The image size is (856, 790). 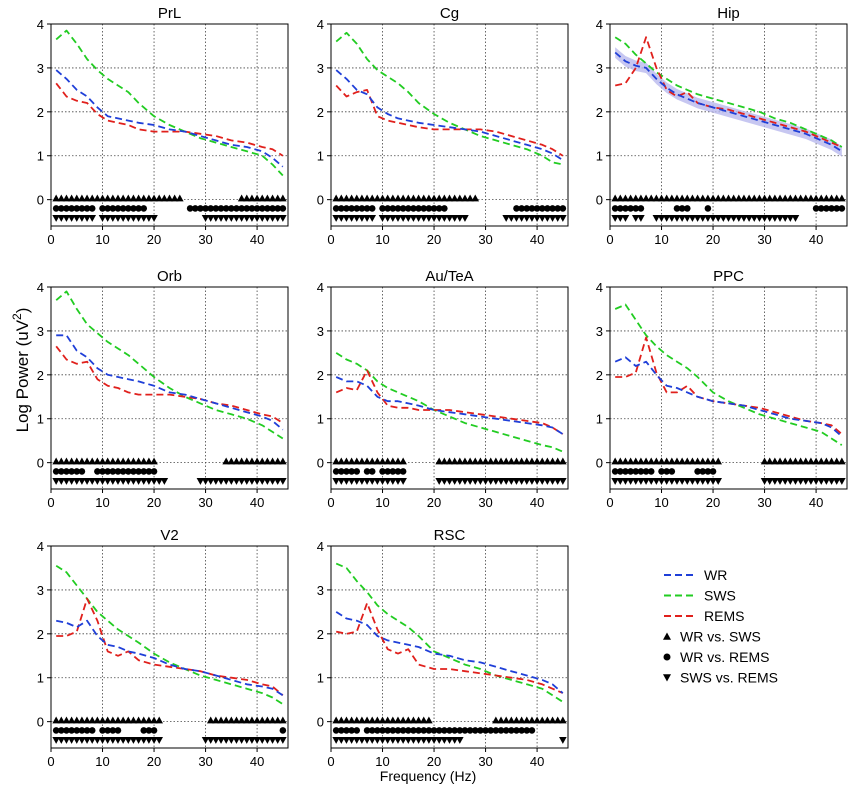 What do you see at coordinates (320, 375) in the screenshot?
I see `y-tick-label: 2` at bounding box center [320, 375].